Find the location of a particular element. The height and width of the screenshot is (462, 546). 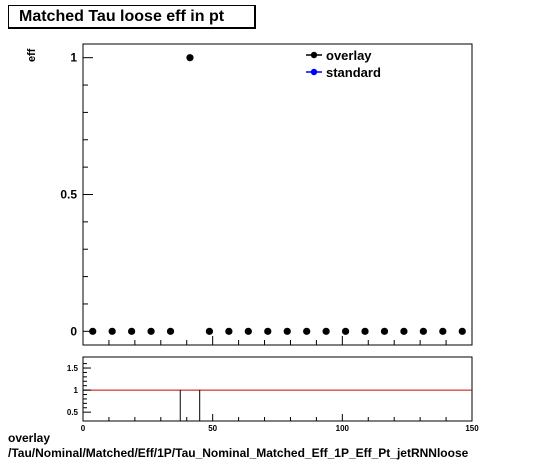

legend-marker-overlay is located at coordinates (314, 55).